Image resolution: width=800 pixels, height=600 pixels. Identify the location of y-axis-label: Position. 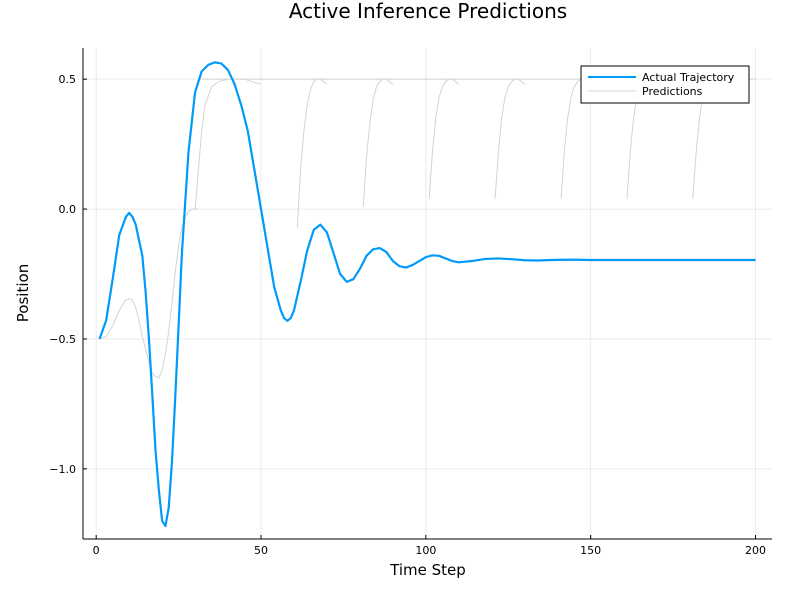
(23, 293).